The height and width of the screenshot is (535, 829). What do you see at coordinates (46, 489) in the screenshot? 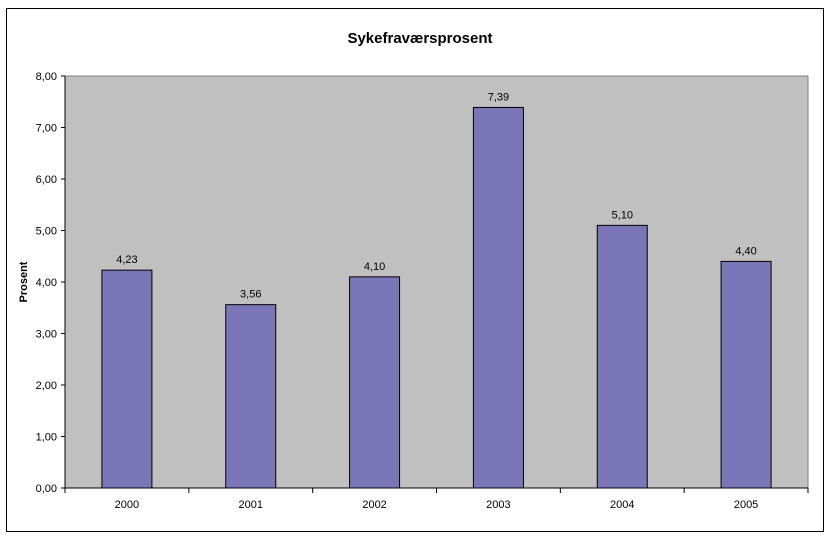
I see `y-tick-label: 0,00` at bounding box center [46, 489].